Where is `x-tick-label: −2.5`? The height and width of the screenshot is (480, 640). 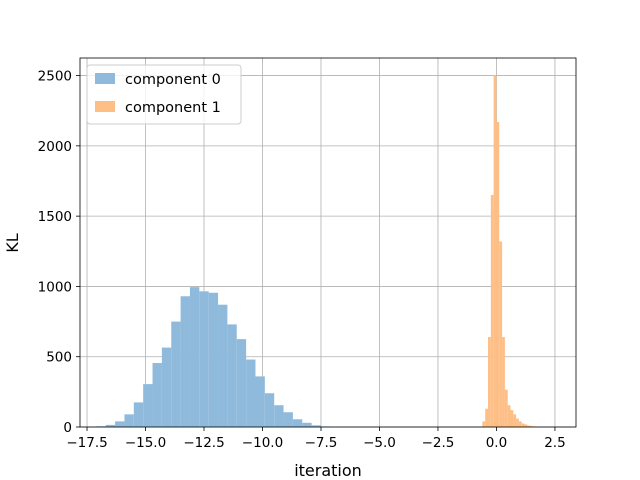 x-tick-label: −2.5 is located at coordinates (438, 443).